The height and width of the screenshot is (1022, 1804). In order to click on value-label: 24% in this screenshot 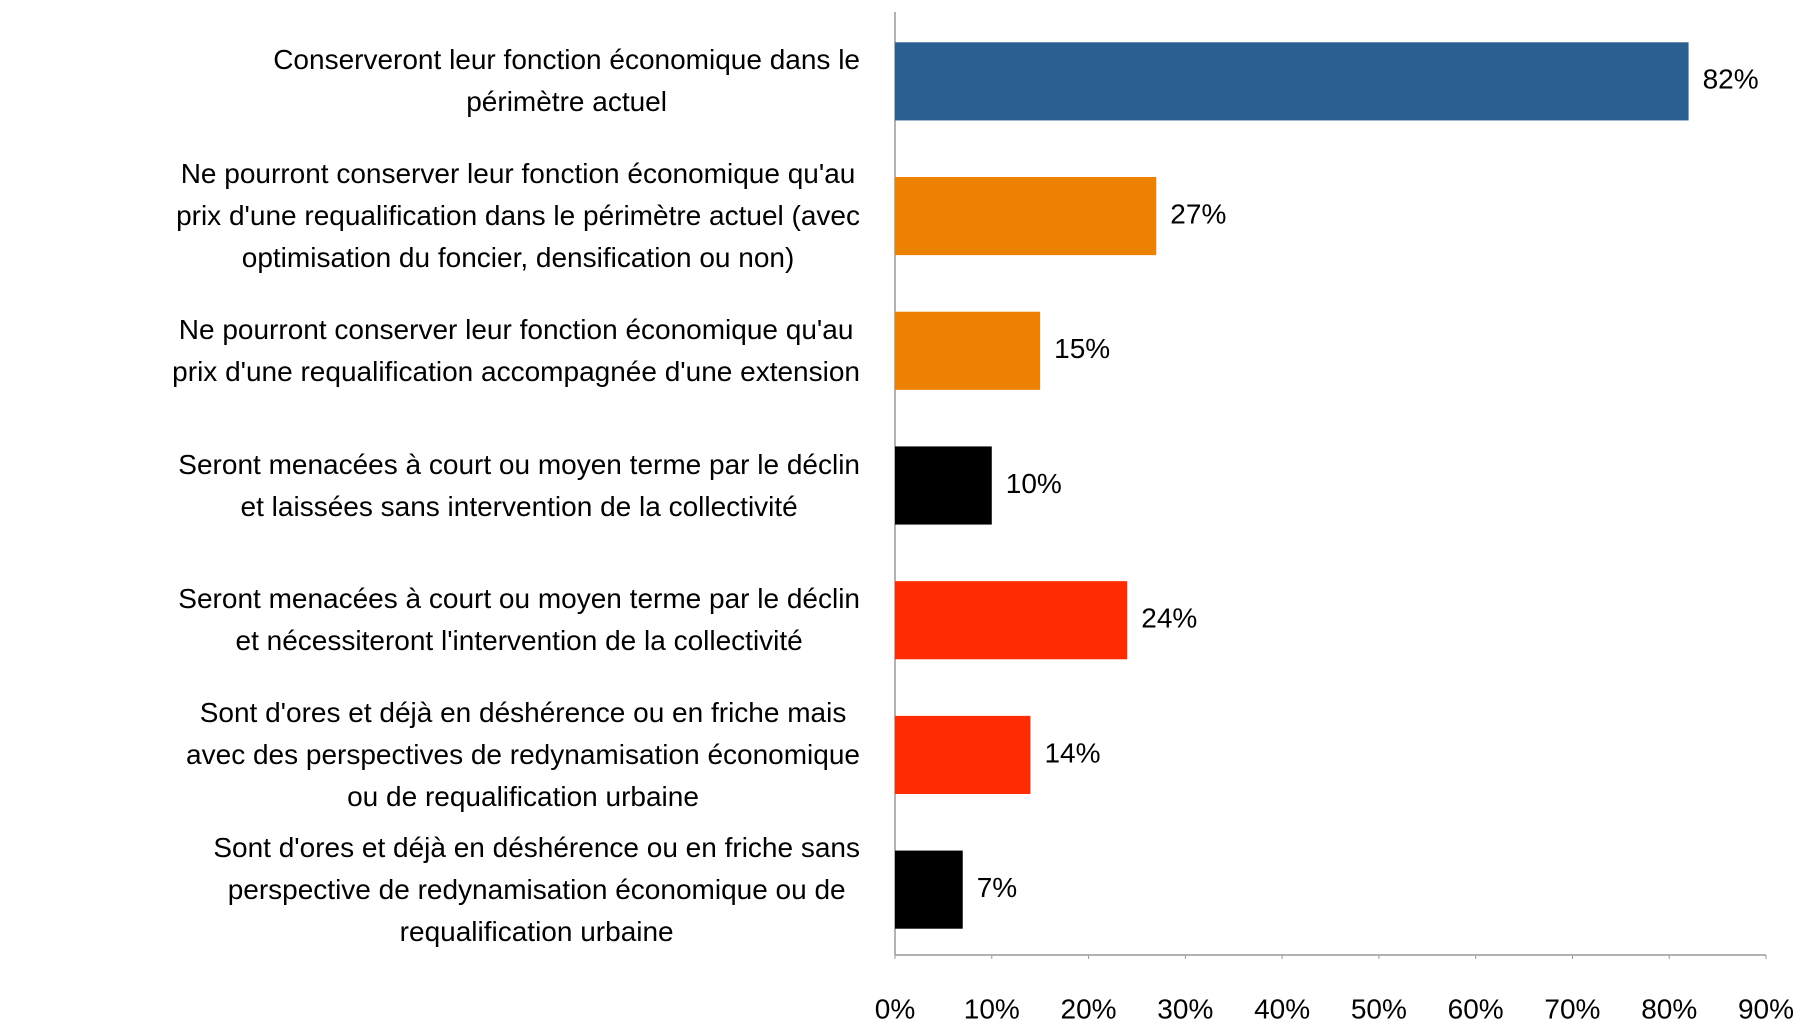, I will do `click(1169, 618)`.